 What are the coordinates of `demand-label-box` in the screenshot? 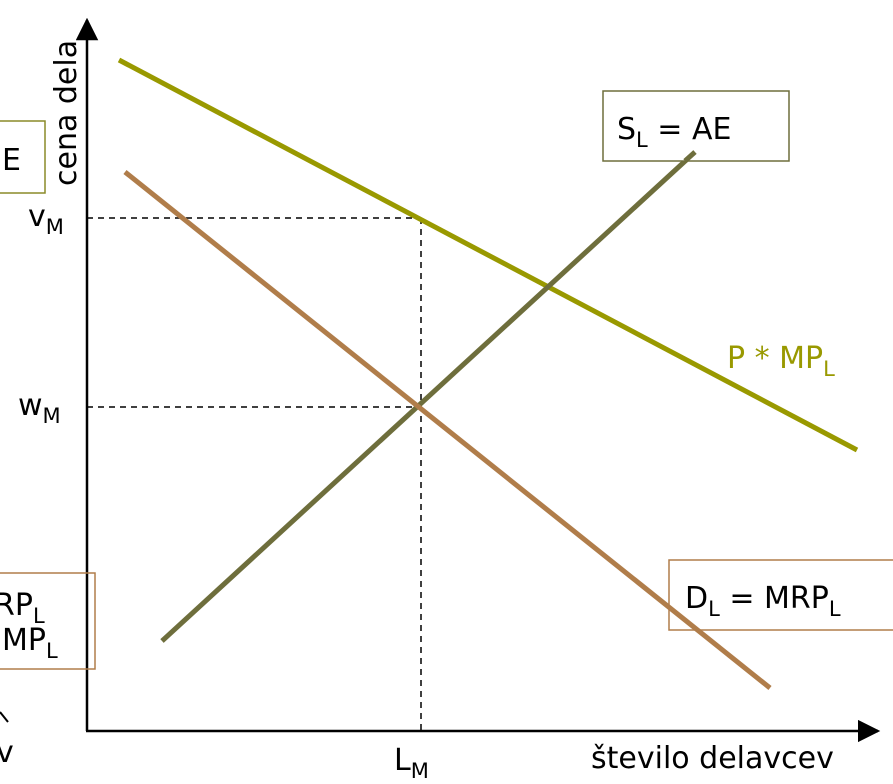 It's located at (780, 595).